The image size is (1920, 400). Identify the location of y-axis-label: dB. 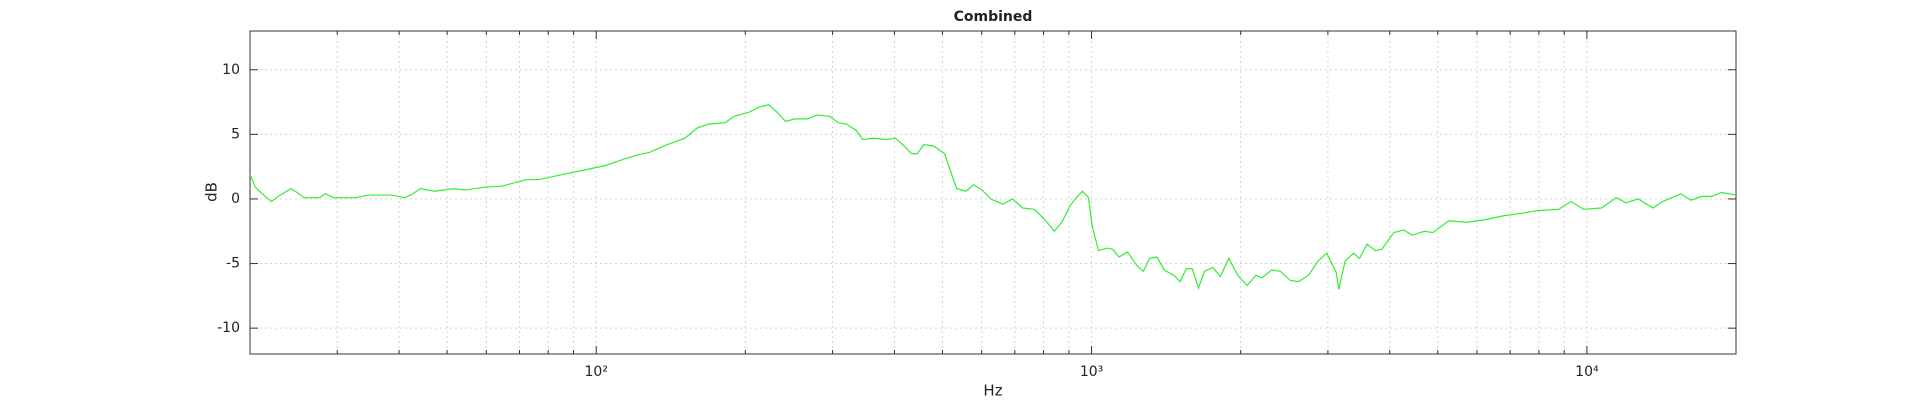
(212, 192).